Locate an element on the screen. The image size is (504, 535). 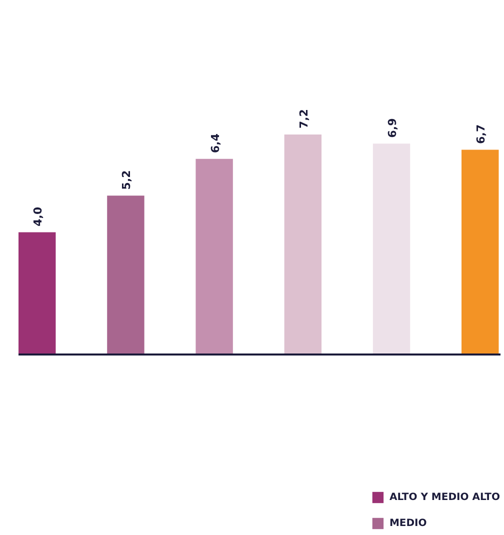
legend-label: ALTO Y MEDIO ALTO is located at coordinates (444, 497).